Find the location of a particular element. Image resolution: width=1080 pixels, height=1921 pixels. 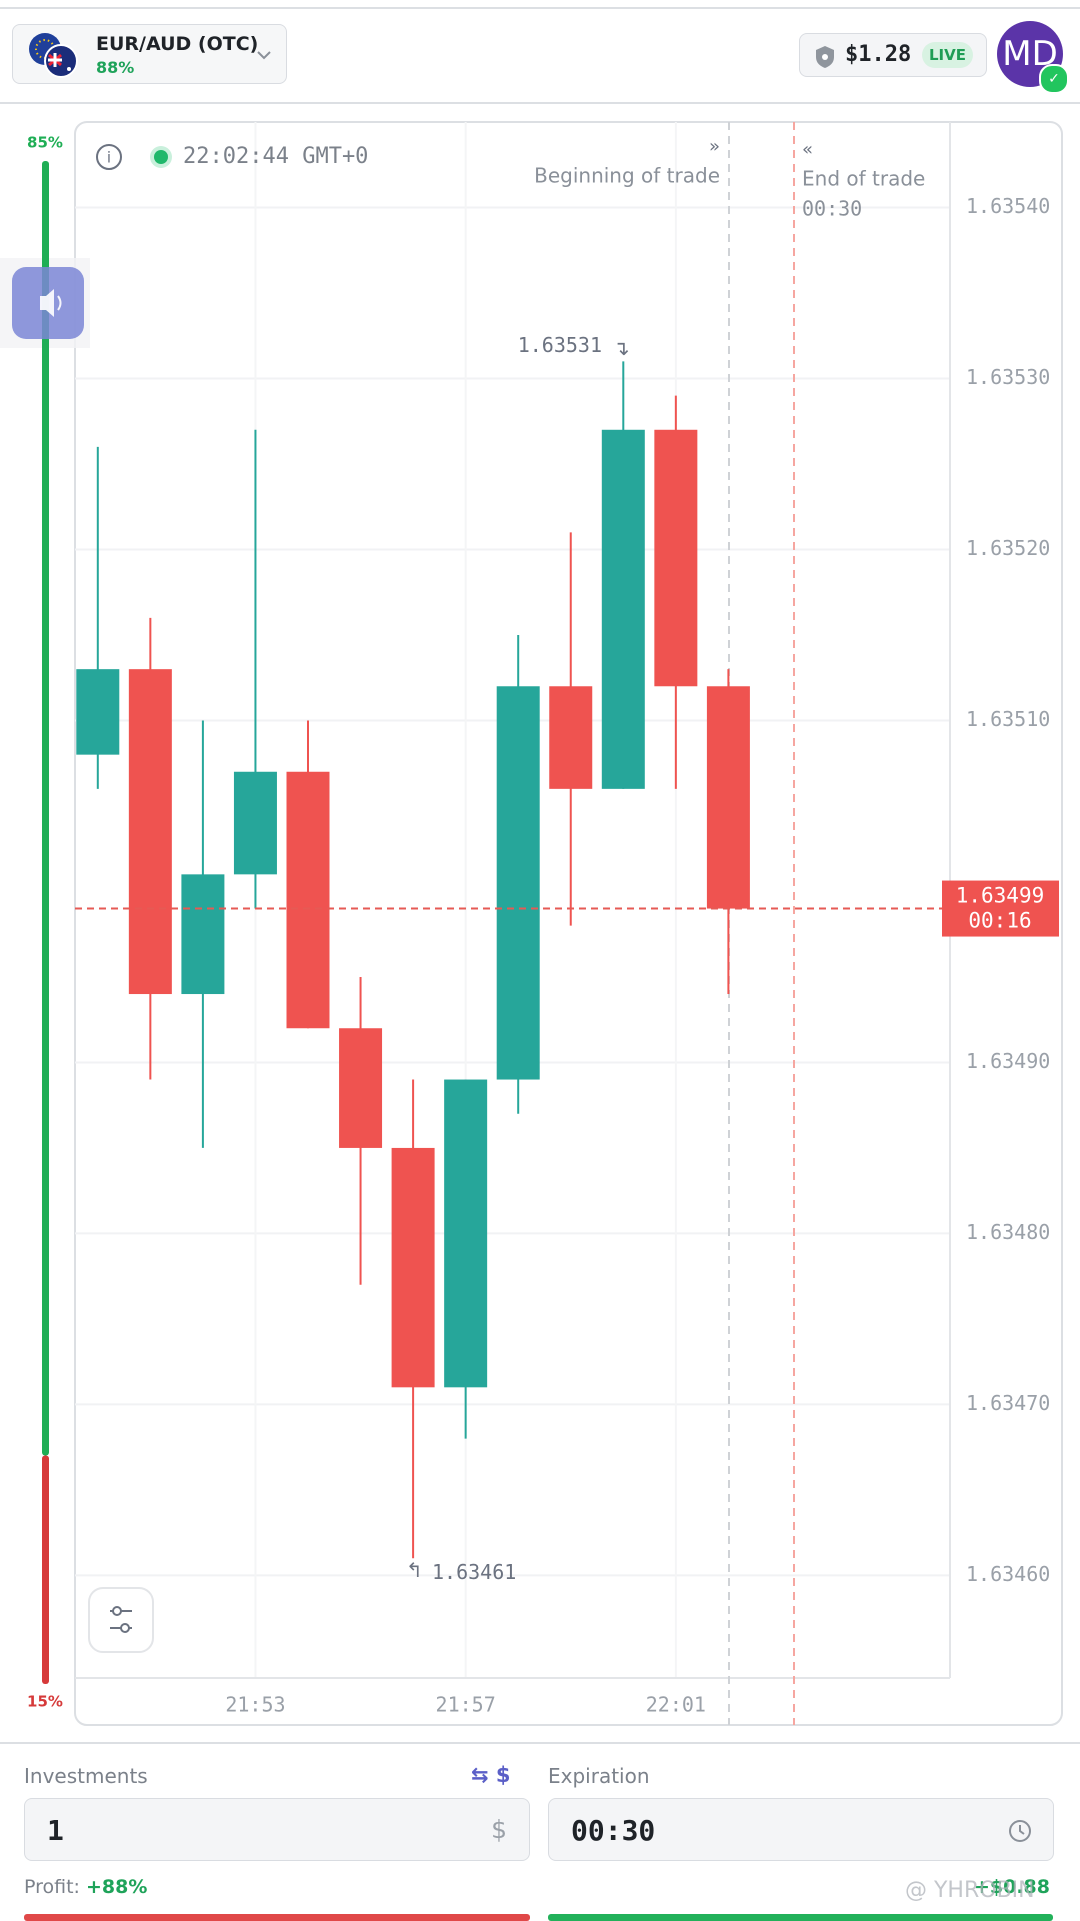

trade-start-arrow: » is located at coordinates (714, 146).